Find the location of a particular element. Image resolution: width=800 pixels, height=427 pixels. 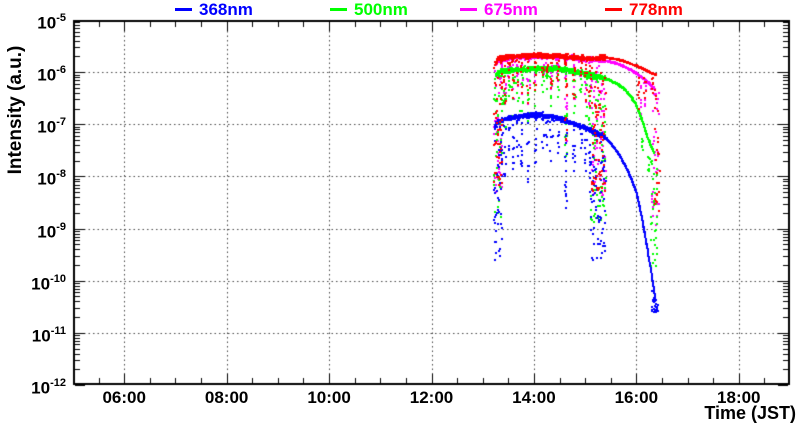

y-tick-label-1e-12: 10⁻¹² is located at coordinates (48, 387).